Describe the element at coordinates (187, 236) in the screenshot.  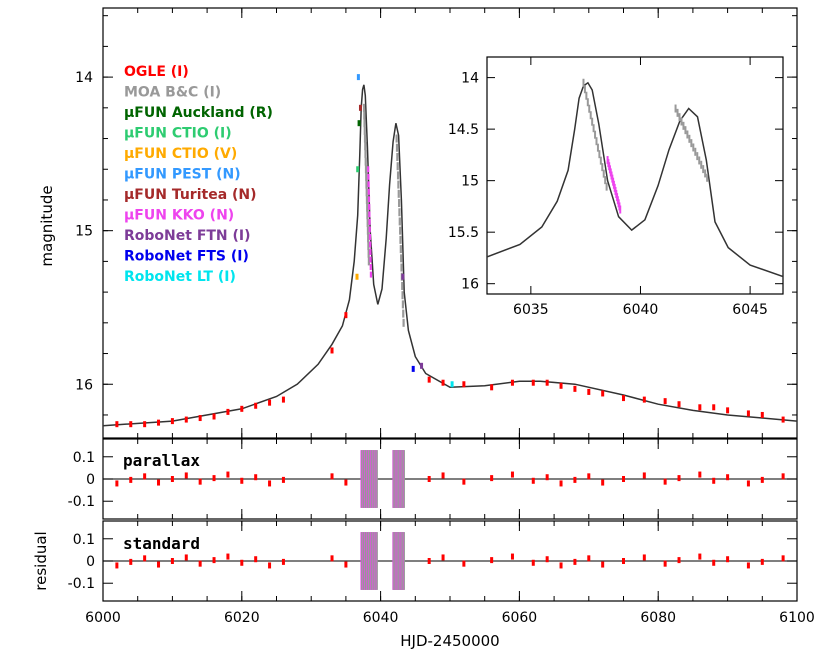
I see `legend-entry-8: RoboNet FTN (I)` at that location.